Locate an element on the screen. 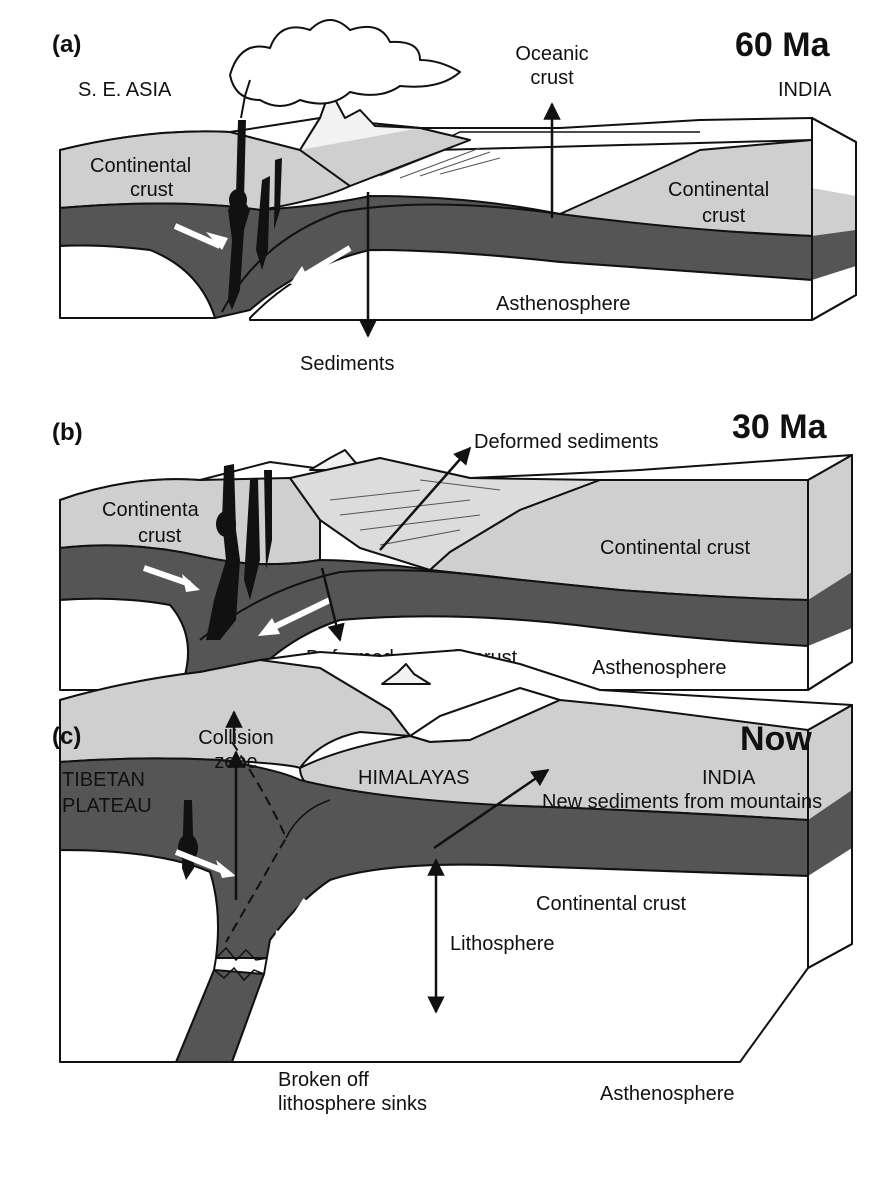 The width and height of the screenshot is (882, 1182). label-sediments: Sediments is located at coordinates (347, 364).